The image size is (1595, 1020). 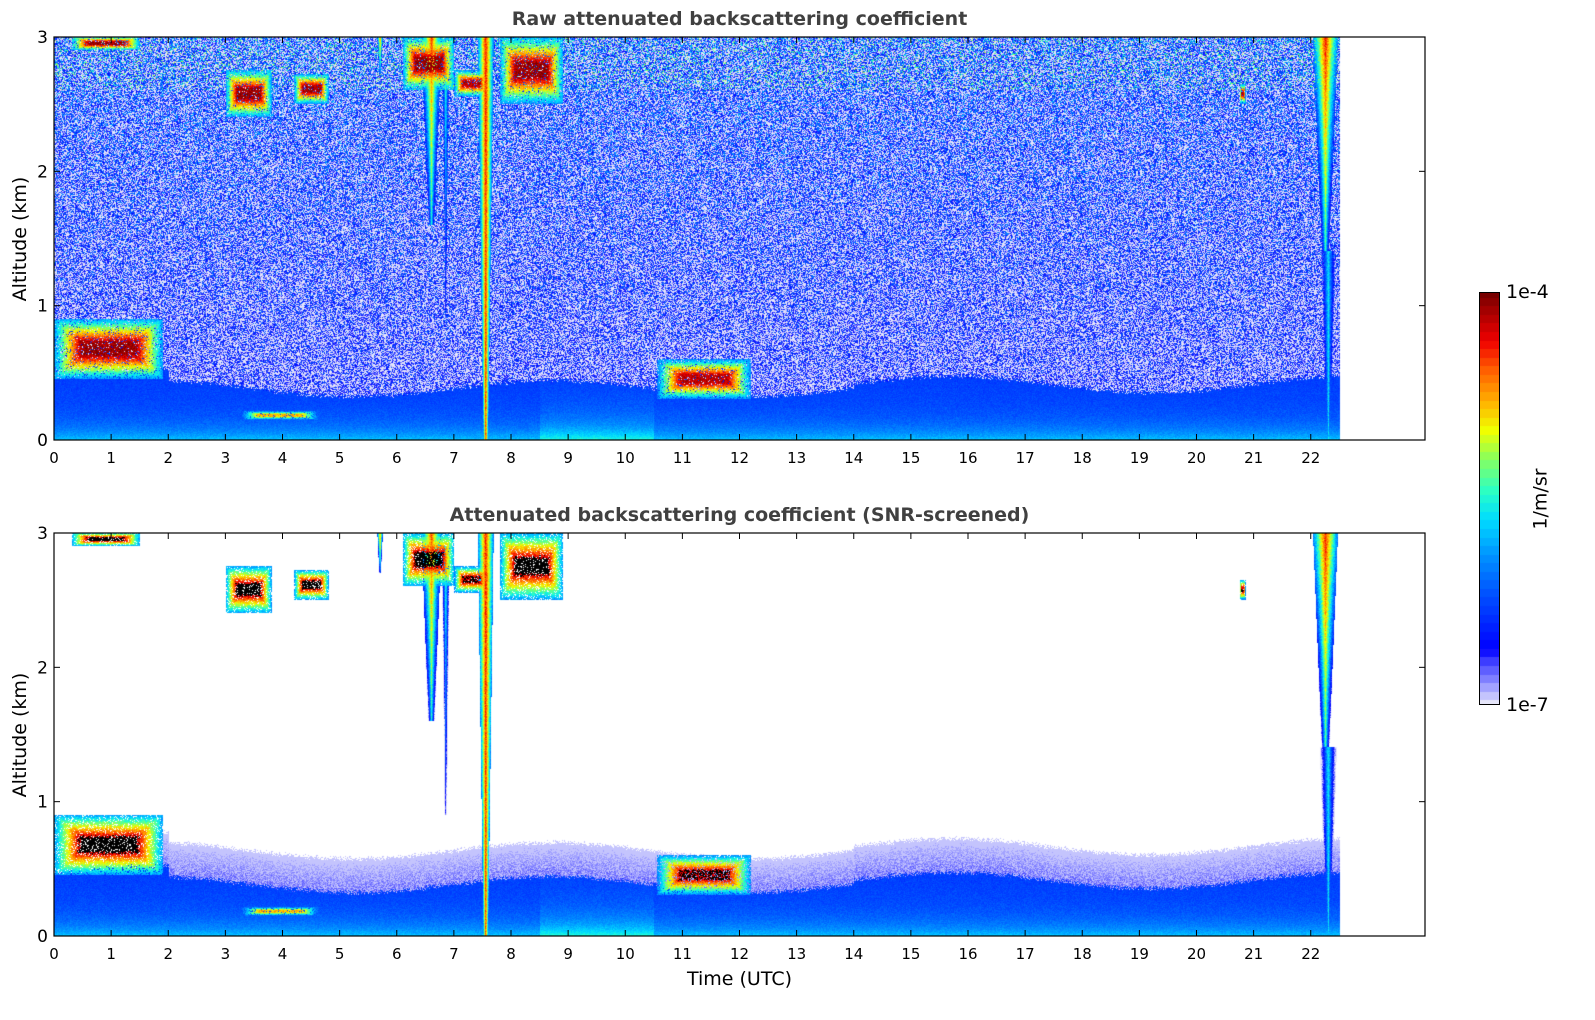 What do you see at coordinates (1527, 705) in the screenshot?
I see `colorbar-min-label: 1e-7` at bounding box center [1527, 705].